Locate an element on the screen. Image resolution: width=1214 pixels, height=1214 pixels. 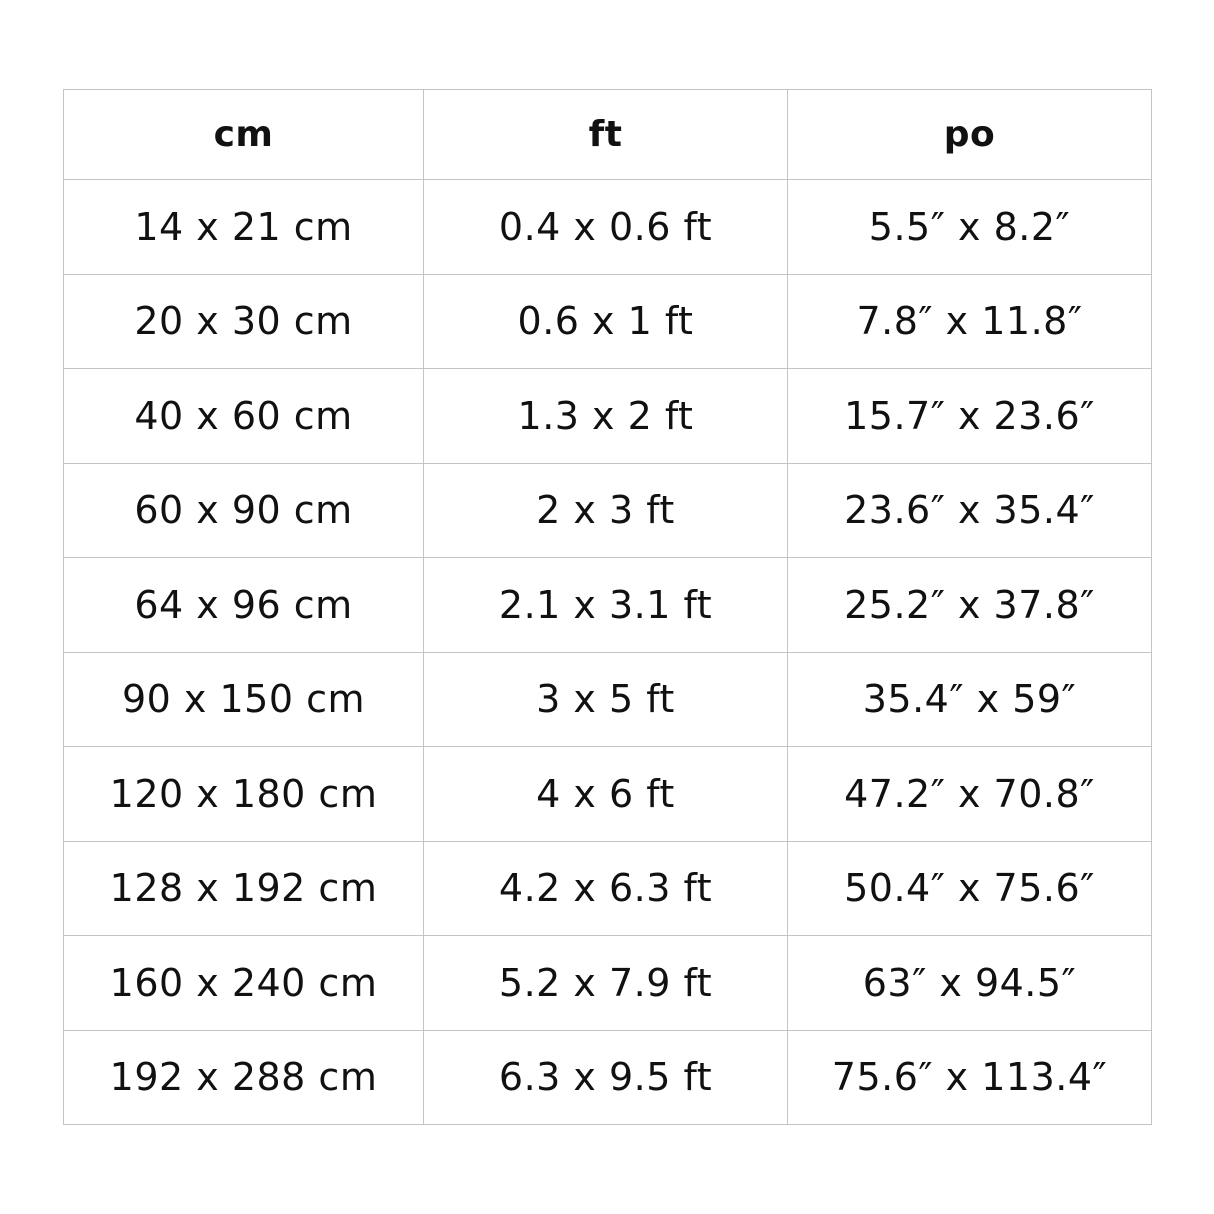
table-row: 128 x 192 cm 4.2 x 6.3 ft 50.4″ x 75.6″ is located at coordinates (607, 888).